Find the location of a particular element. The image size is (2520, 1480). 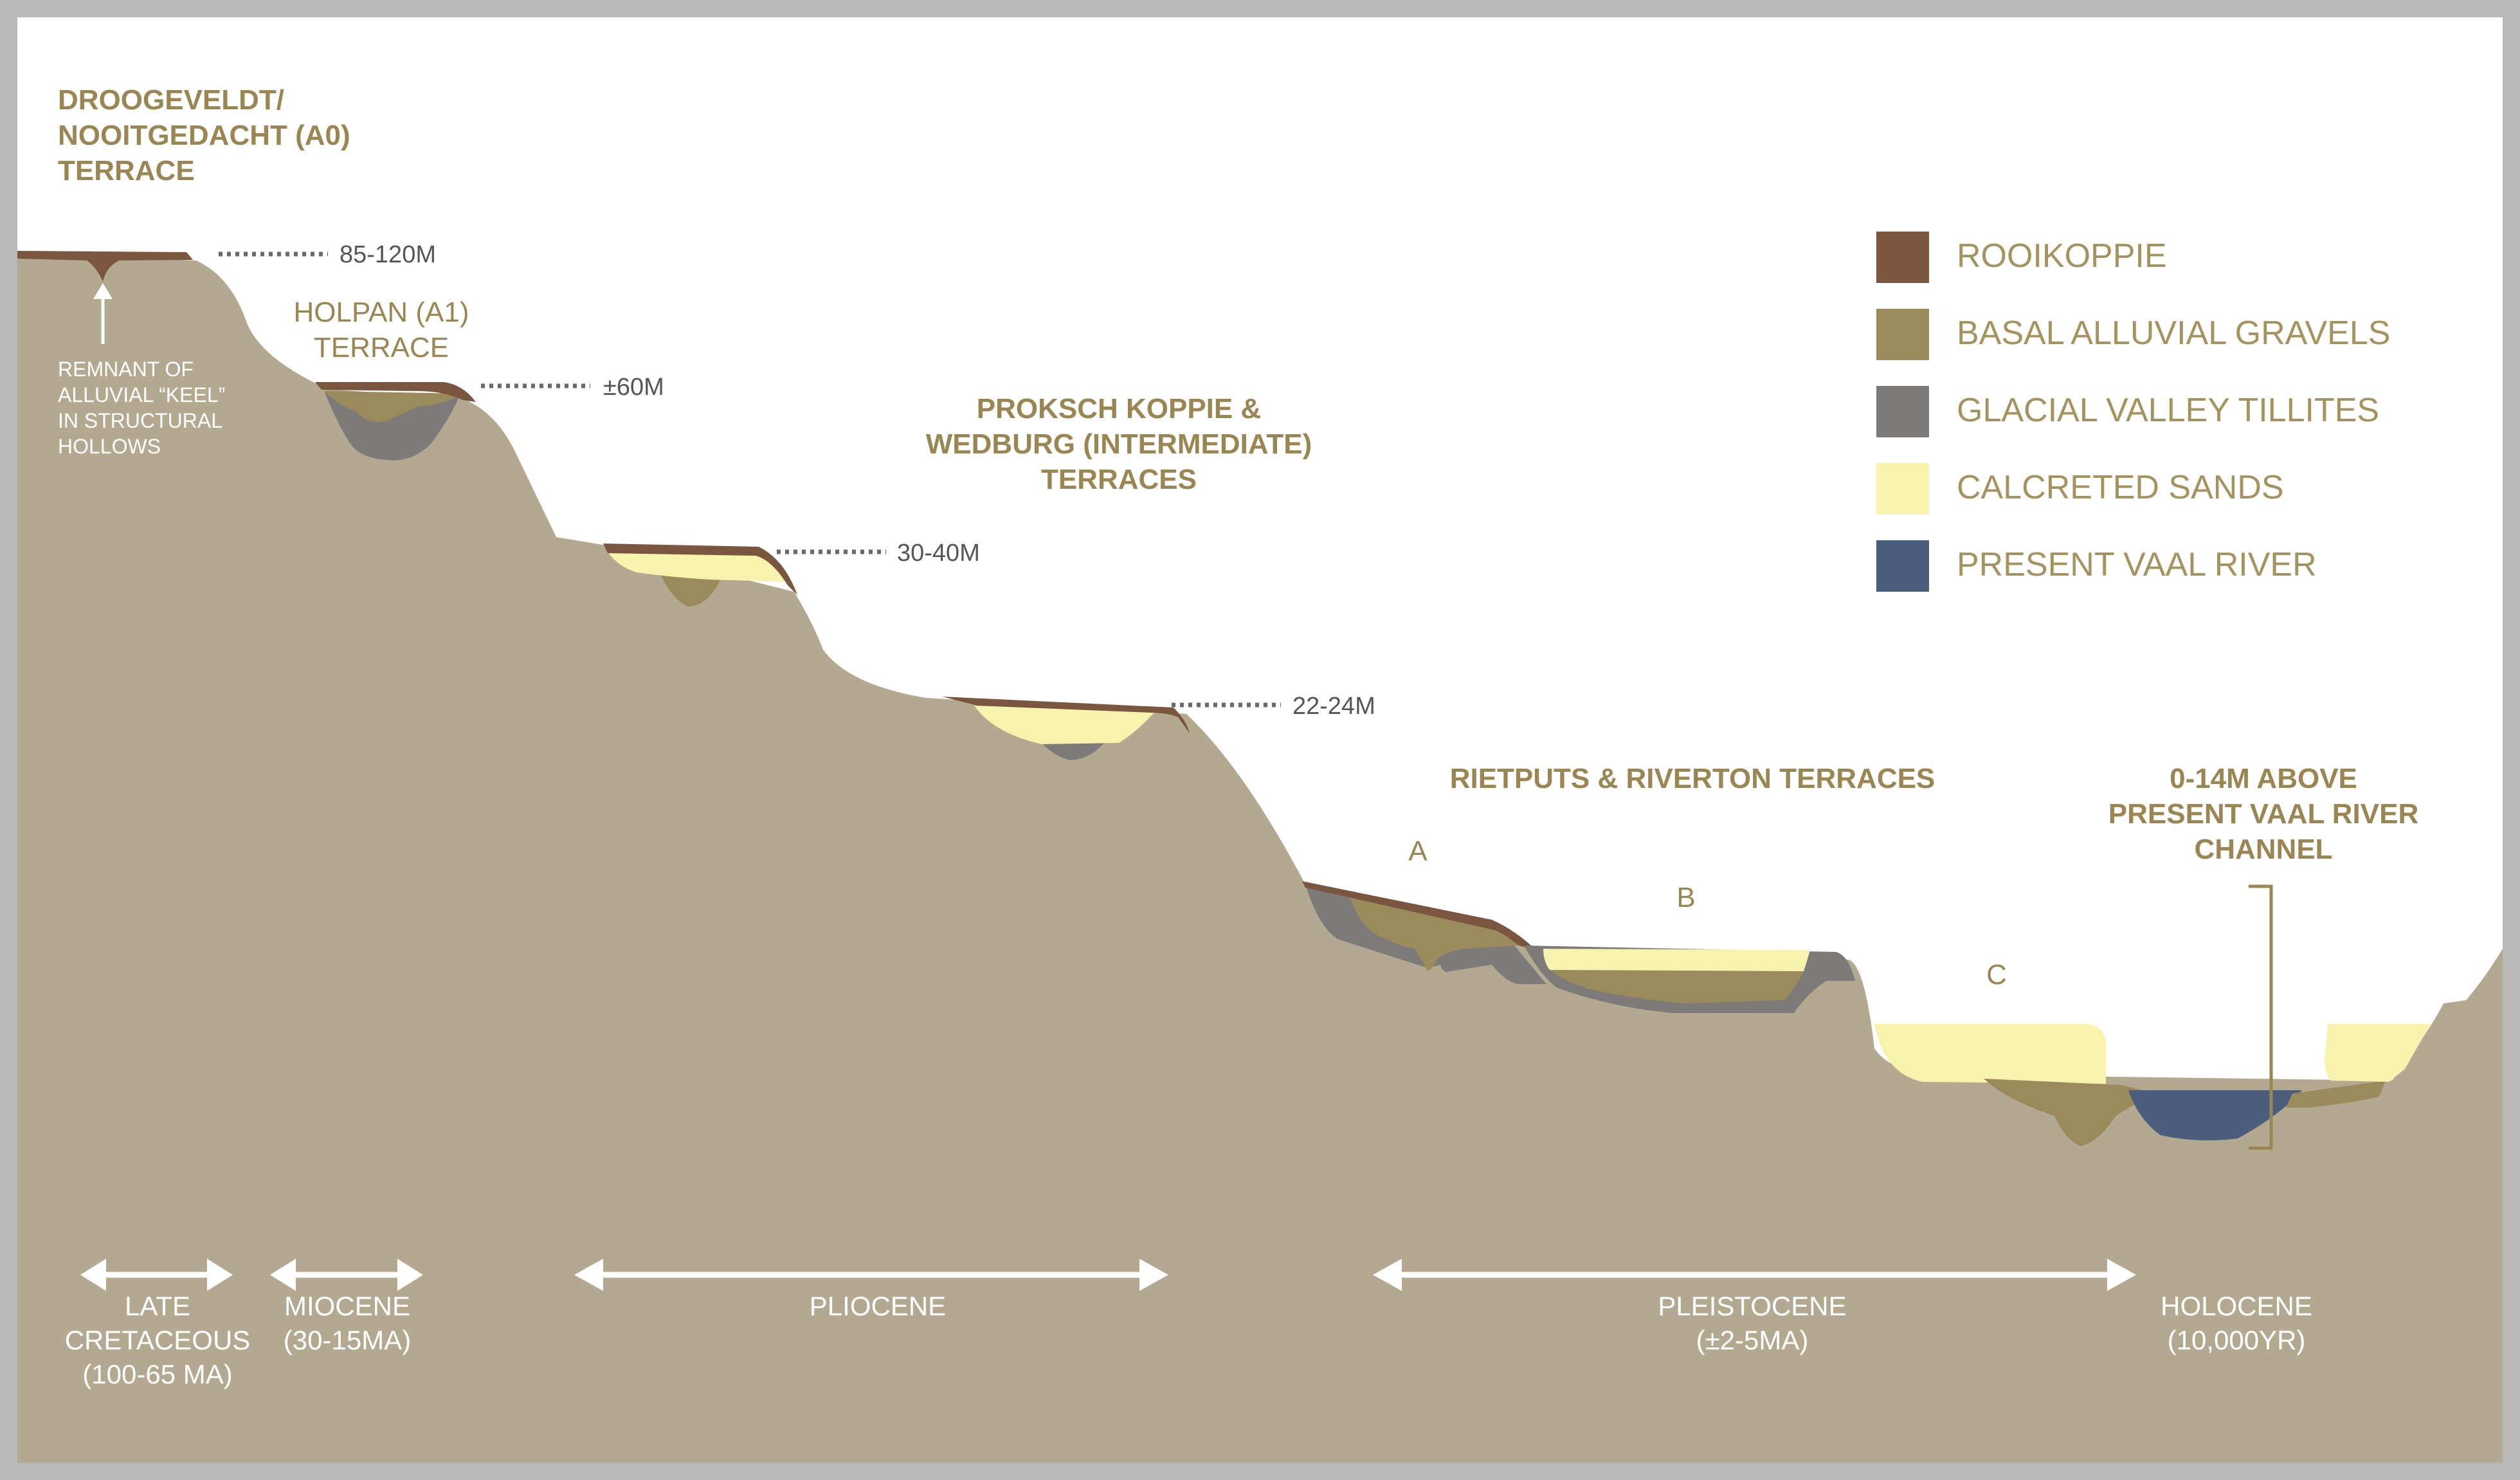

east-bank-sand-layer is located at coordinates (2378, 1053).